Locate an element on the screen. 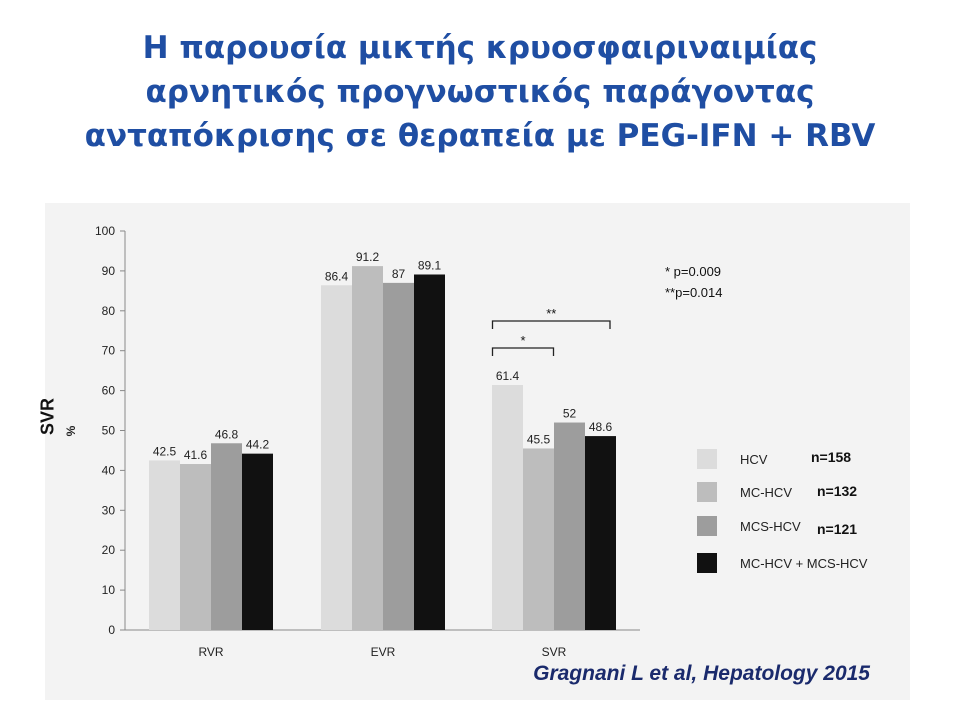 This screenshot has height=720, width=960. bracket-double is located at coordinates (551, 324).